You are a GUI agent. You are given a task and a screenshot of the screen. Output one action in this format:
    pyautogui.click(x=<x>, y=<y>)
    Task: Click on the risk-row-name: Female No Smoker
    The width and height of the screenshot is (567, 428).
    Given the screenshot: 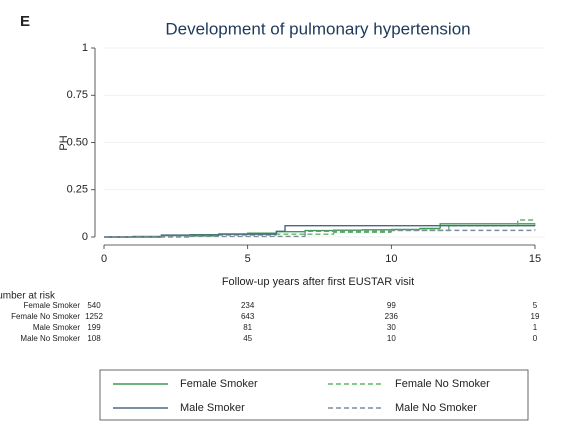 What is the action you would take?
    pyautogui.click(x=45, y=316)
    